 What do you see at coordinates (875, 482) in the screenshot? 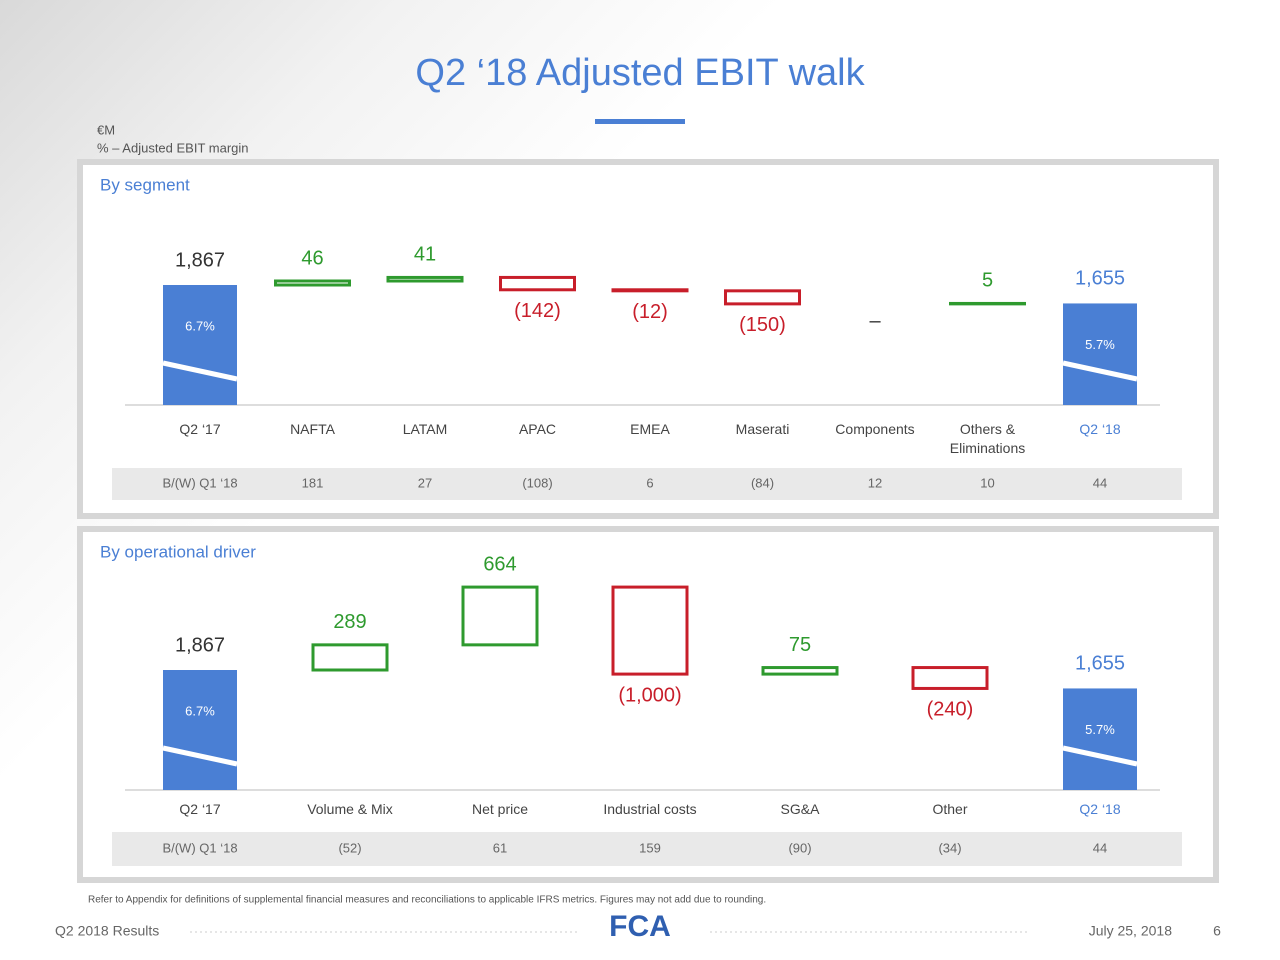
I see `comparison-value: 12` at bounding box center [875, 482].